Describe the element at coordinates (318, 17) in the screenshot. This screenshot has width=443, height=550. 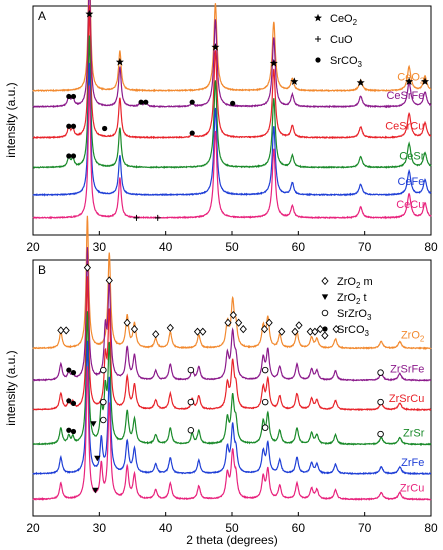
I see `legend-star-icon` at that location.